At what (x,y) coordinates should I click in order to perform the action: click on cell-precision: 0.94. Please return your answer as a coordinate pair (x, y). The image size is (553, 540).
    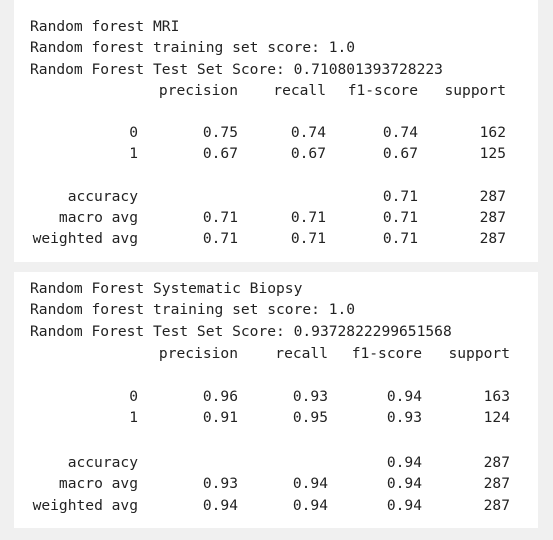
    Looking at the image, I should click on (220, 505).